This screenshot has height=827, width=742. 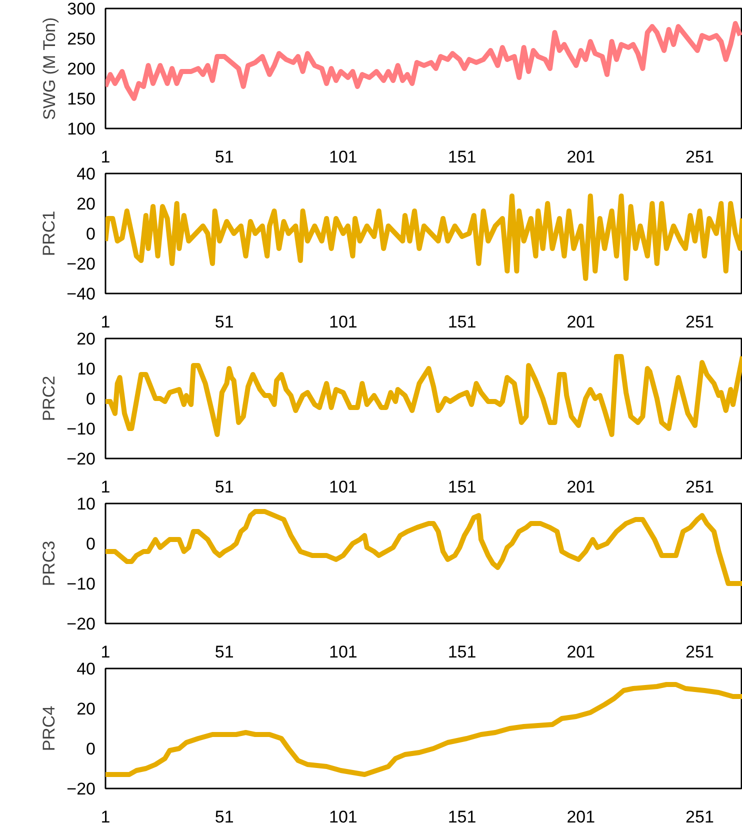 I want to click on y-axis-title: PRC3, so click(x=49, y=563).